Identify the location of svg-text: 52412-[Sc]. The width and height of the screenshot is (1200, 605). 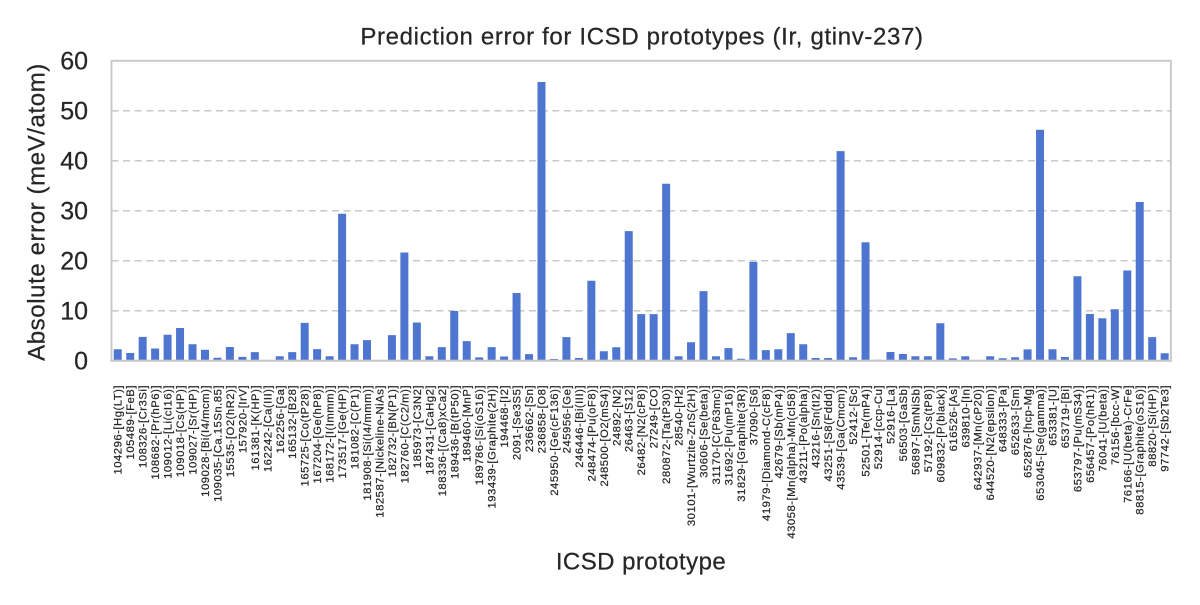
(854, 415).